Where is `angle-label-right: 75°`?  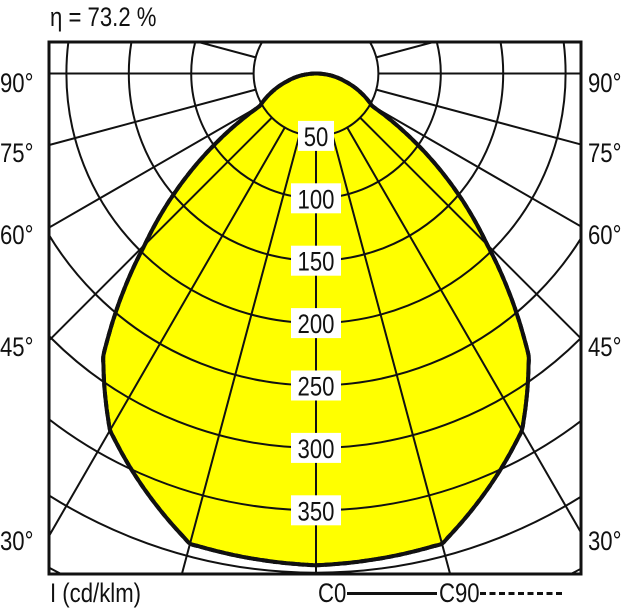
angle-label-right: 75° is located at coordinates (604, 154).